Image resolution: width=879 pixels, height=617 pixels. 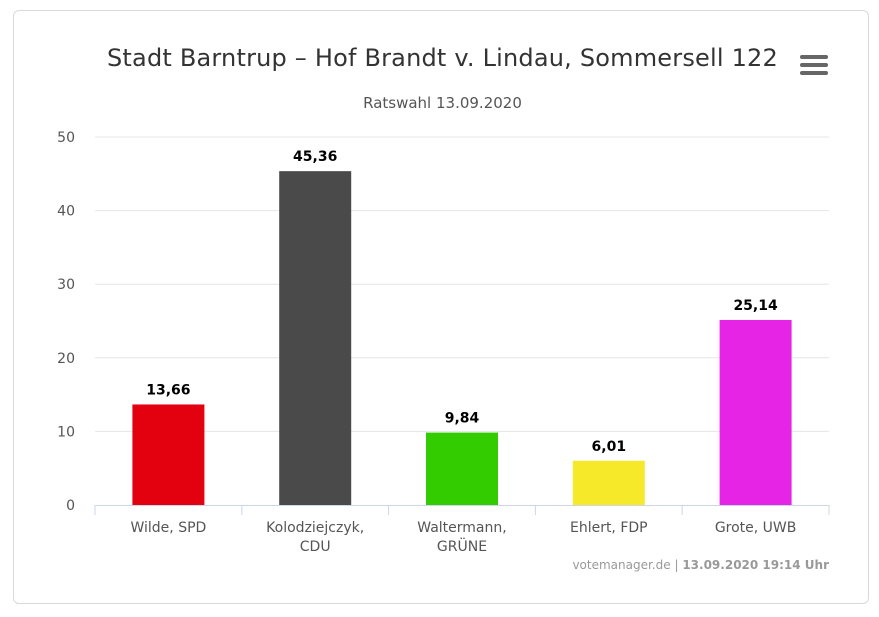 I want to click on y-tick-label: 40, so click(x=66, y=212).